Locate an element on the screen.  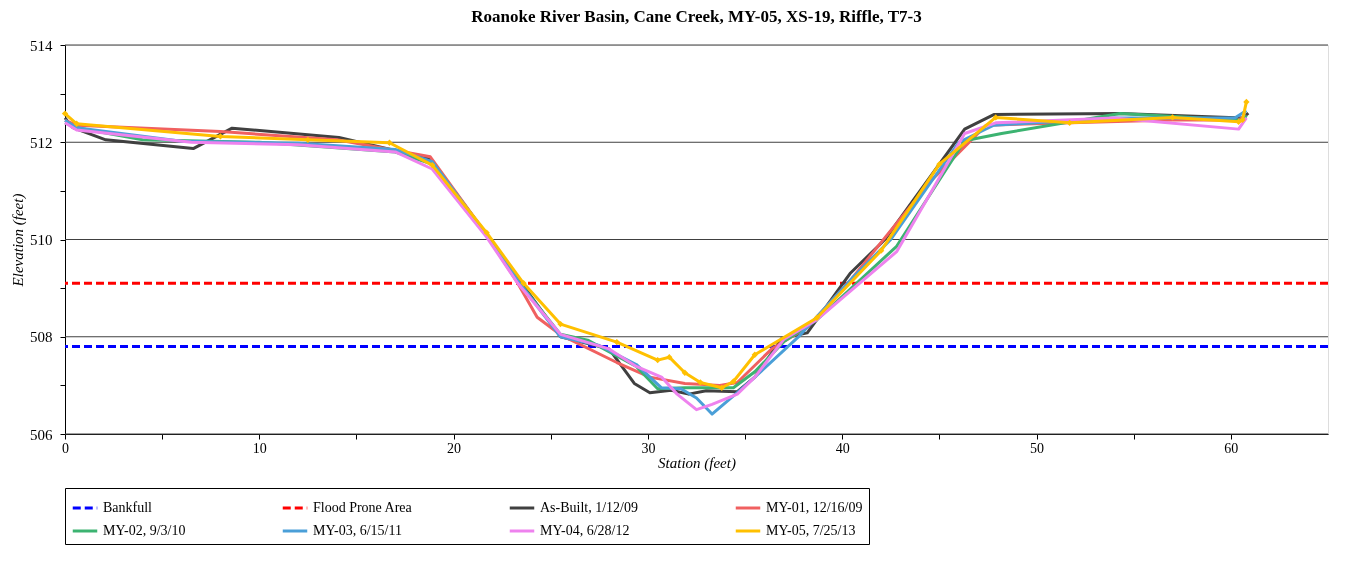
x-tick-label: 40 is located at coordinates (842, 448).